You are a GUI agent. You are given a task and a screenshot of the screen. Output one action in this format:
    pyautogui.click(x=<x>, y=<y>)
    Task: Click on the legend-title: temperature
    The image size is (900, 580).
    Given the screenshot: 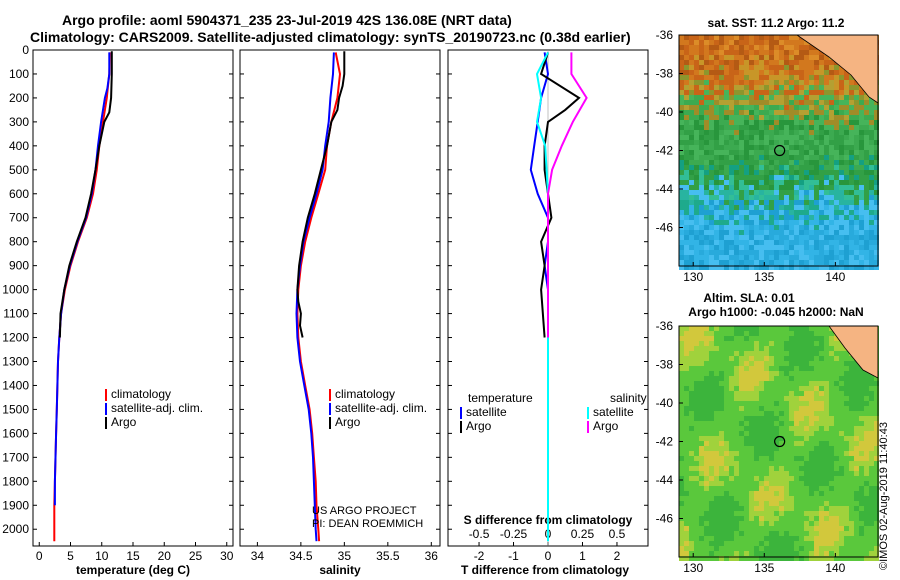 What is the action you would take?
    pyautogui.click(x=500, y=398)
    